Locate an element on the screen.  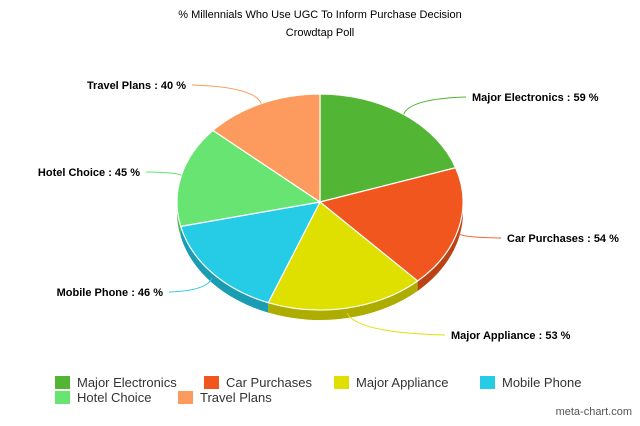
leader-line-travel-plans is located at coordinates (226, 94).